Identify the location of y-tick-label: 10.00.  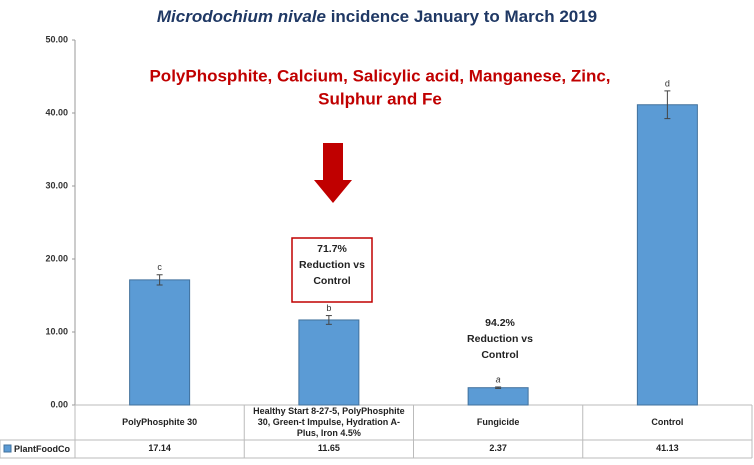
(56, 331).